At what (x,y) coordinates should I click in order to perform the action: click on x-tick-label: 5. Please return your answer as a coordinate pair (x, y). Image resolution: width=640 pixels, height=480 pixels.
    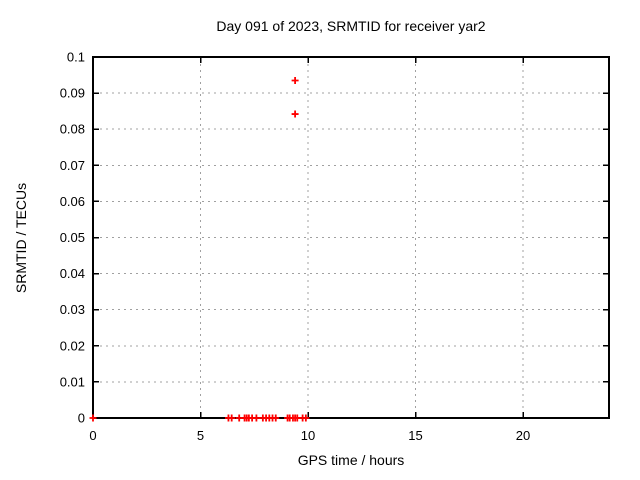
    Looking at the image, I should click on (200, 435).